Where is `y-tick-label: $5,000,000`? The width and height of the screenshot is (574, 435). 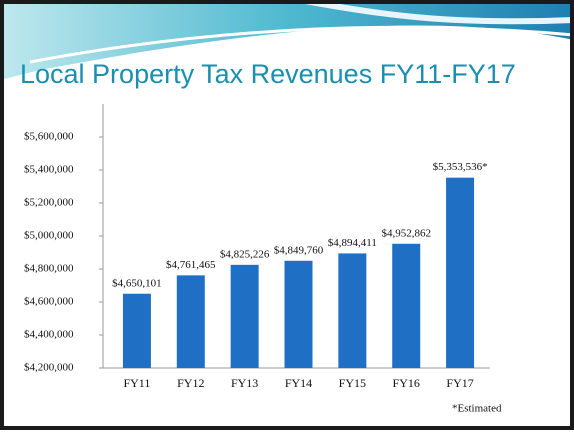 y-tick-label: $5,000,000 is located at coordinates (49, 236).